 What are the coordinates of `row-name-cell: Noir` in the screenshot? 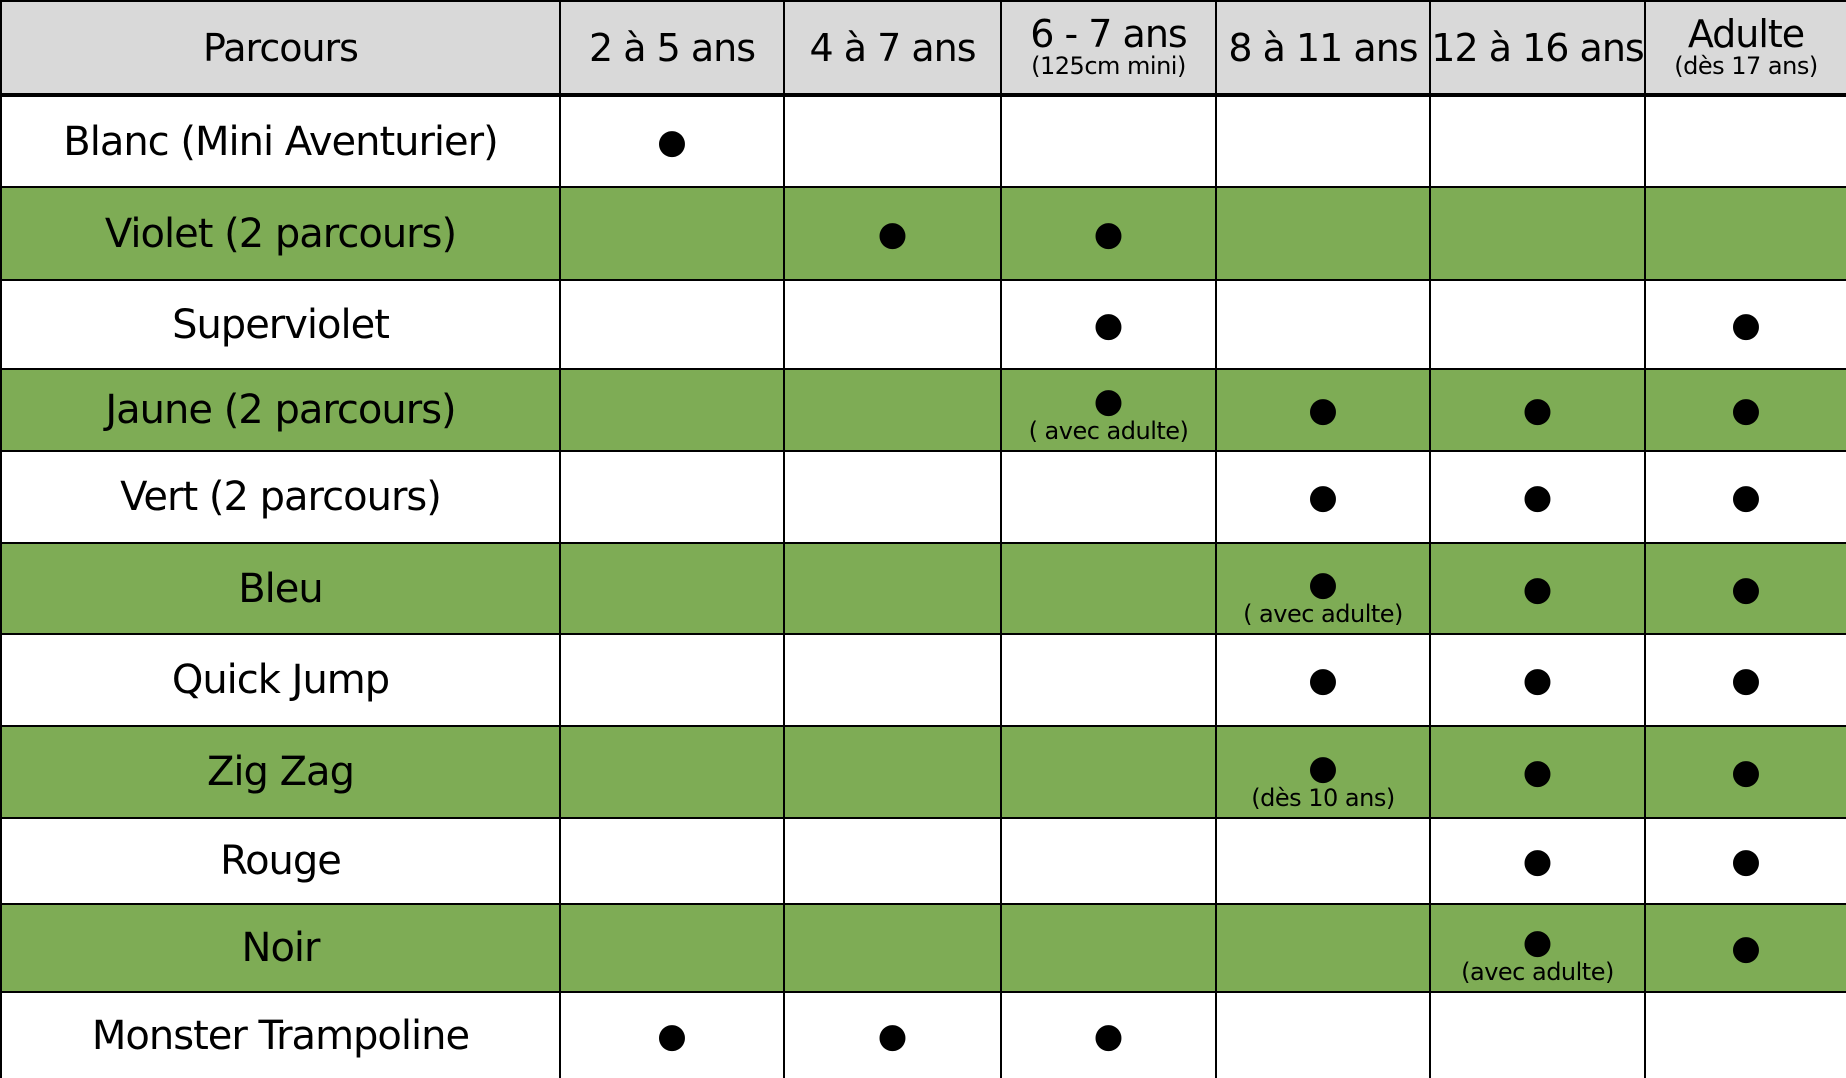 It's located at (280, 948).